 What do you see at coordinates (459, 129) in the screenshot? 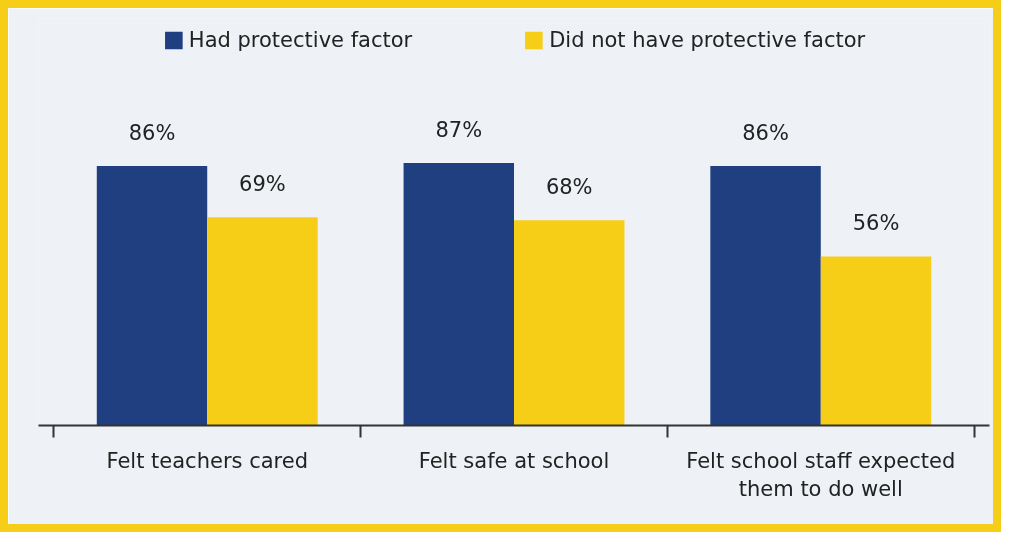
I see `data-label: 87%` at bounding box center [459, 129].